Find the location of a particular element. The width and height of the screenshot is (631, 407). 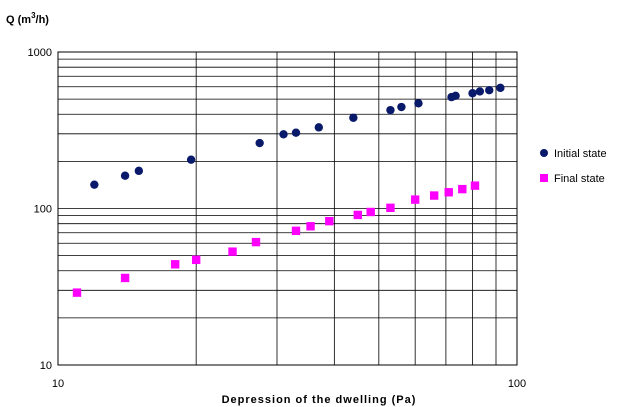

legend-label-final-state: Final state is located at coordinates (579, 179).